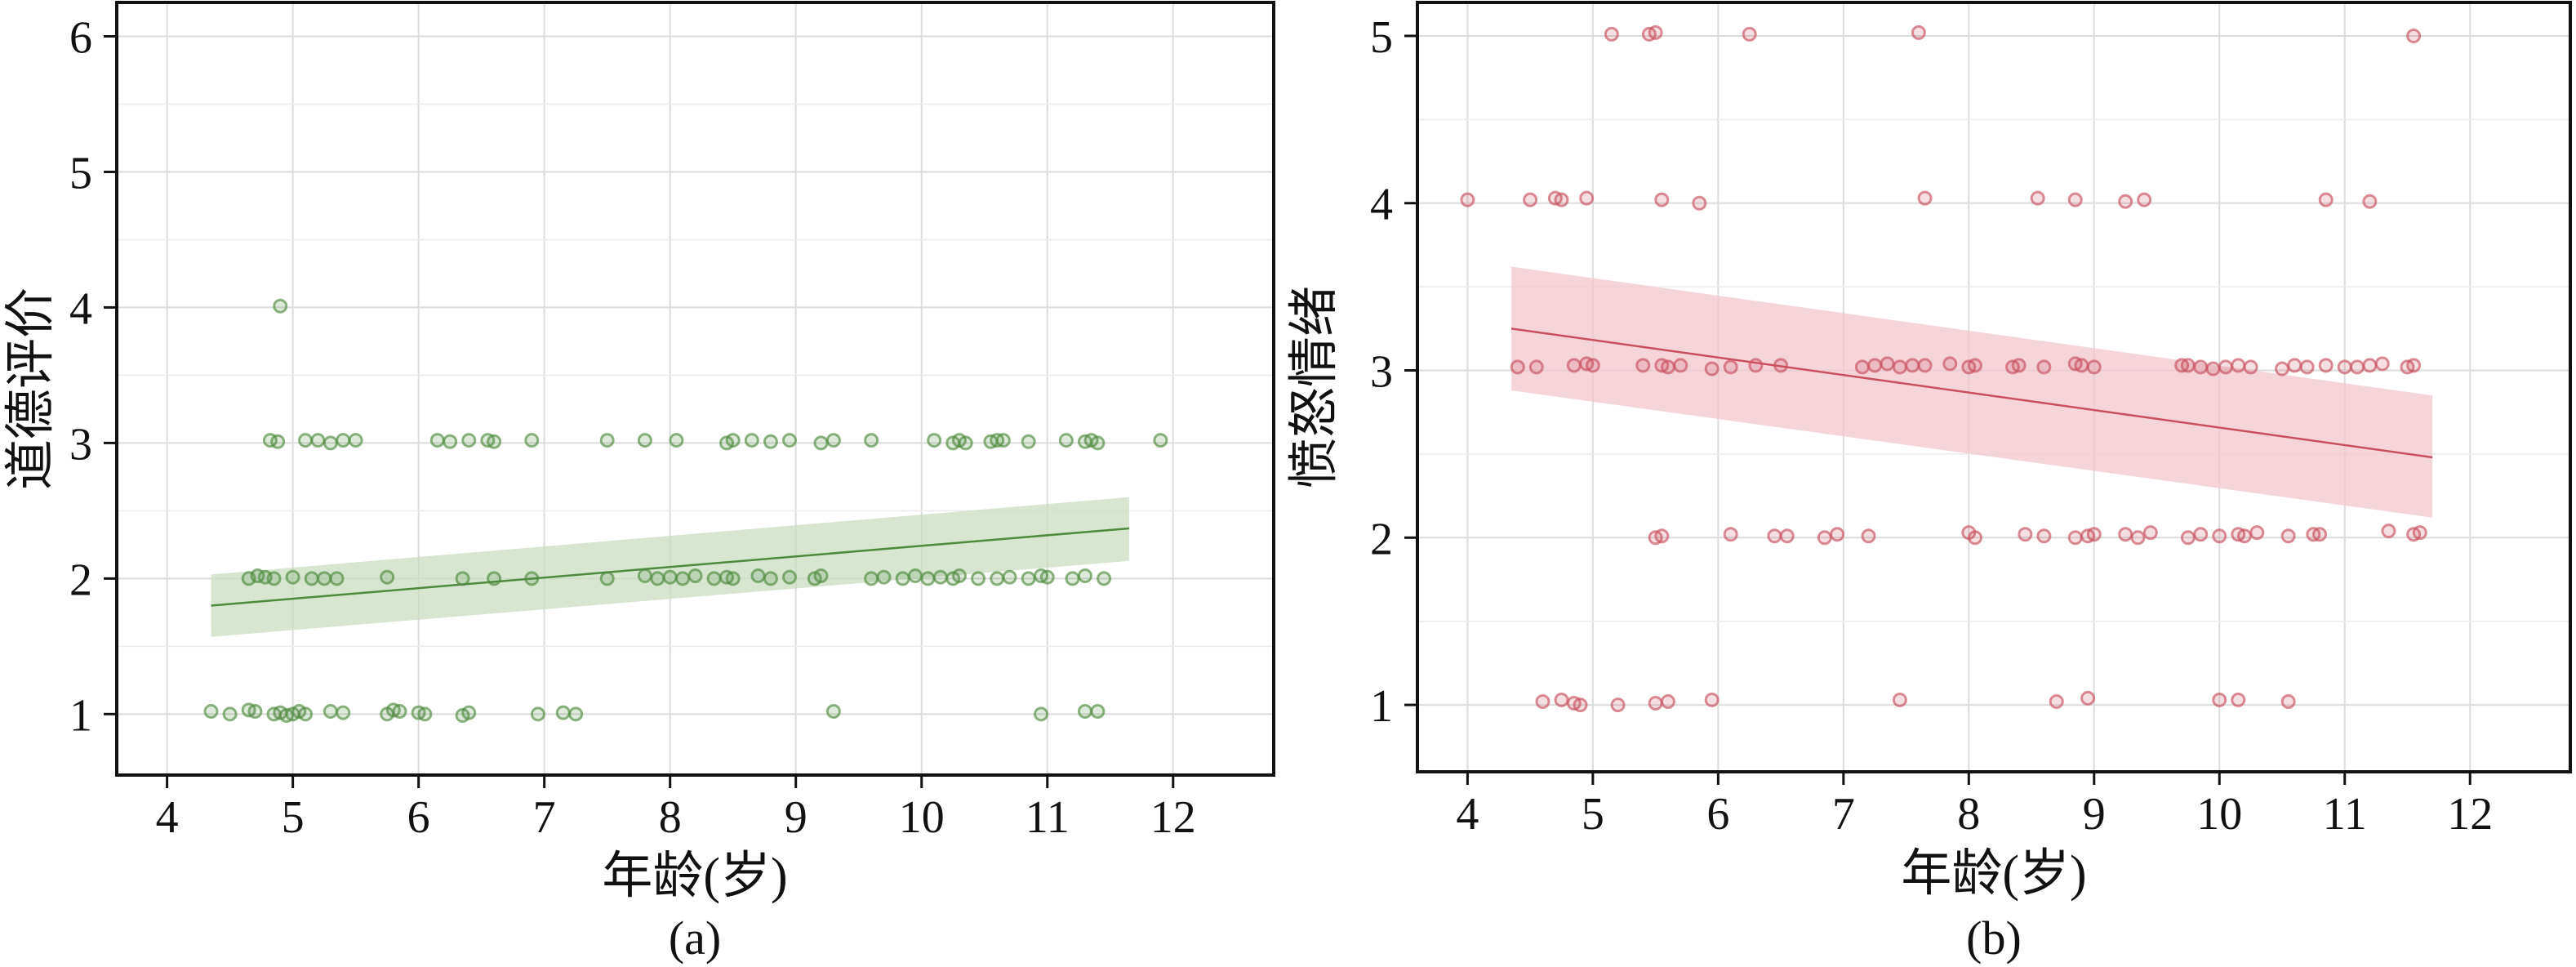 The image size is (2576, 967). Describe the element at coordinates (1467, 815) in the screenshot. I see `x-tick-label-b: 4` at that location.